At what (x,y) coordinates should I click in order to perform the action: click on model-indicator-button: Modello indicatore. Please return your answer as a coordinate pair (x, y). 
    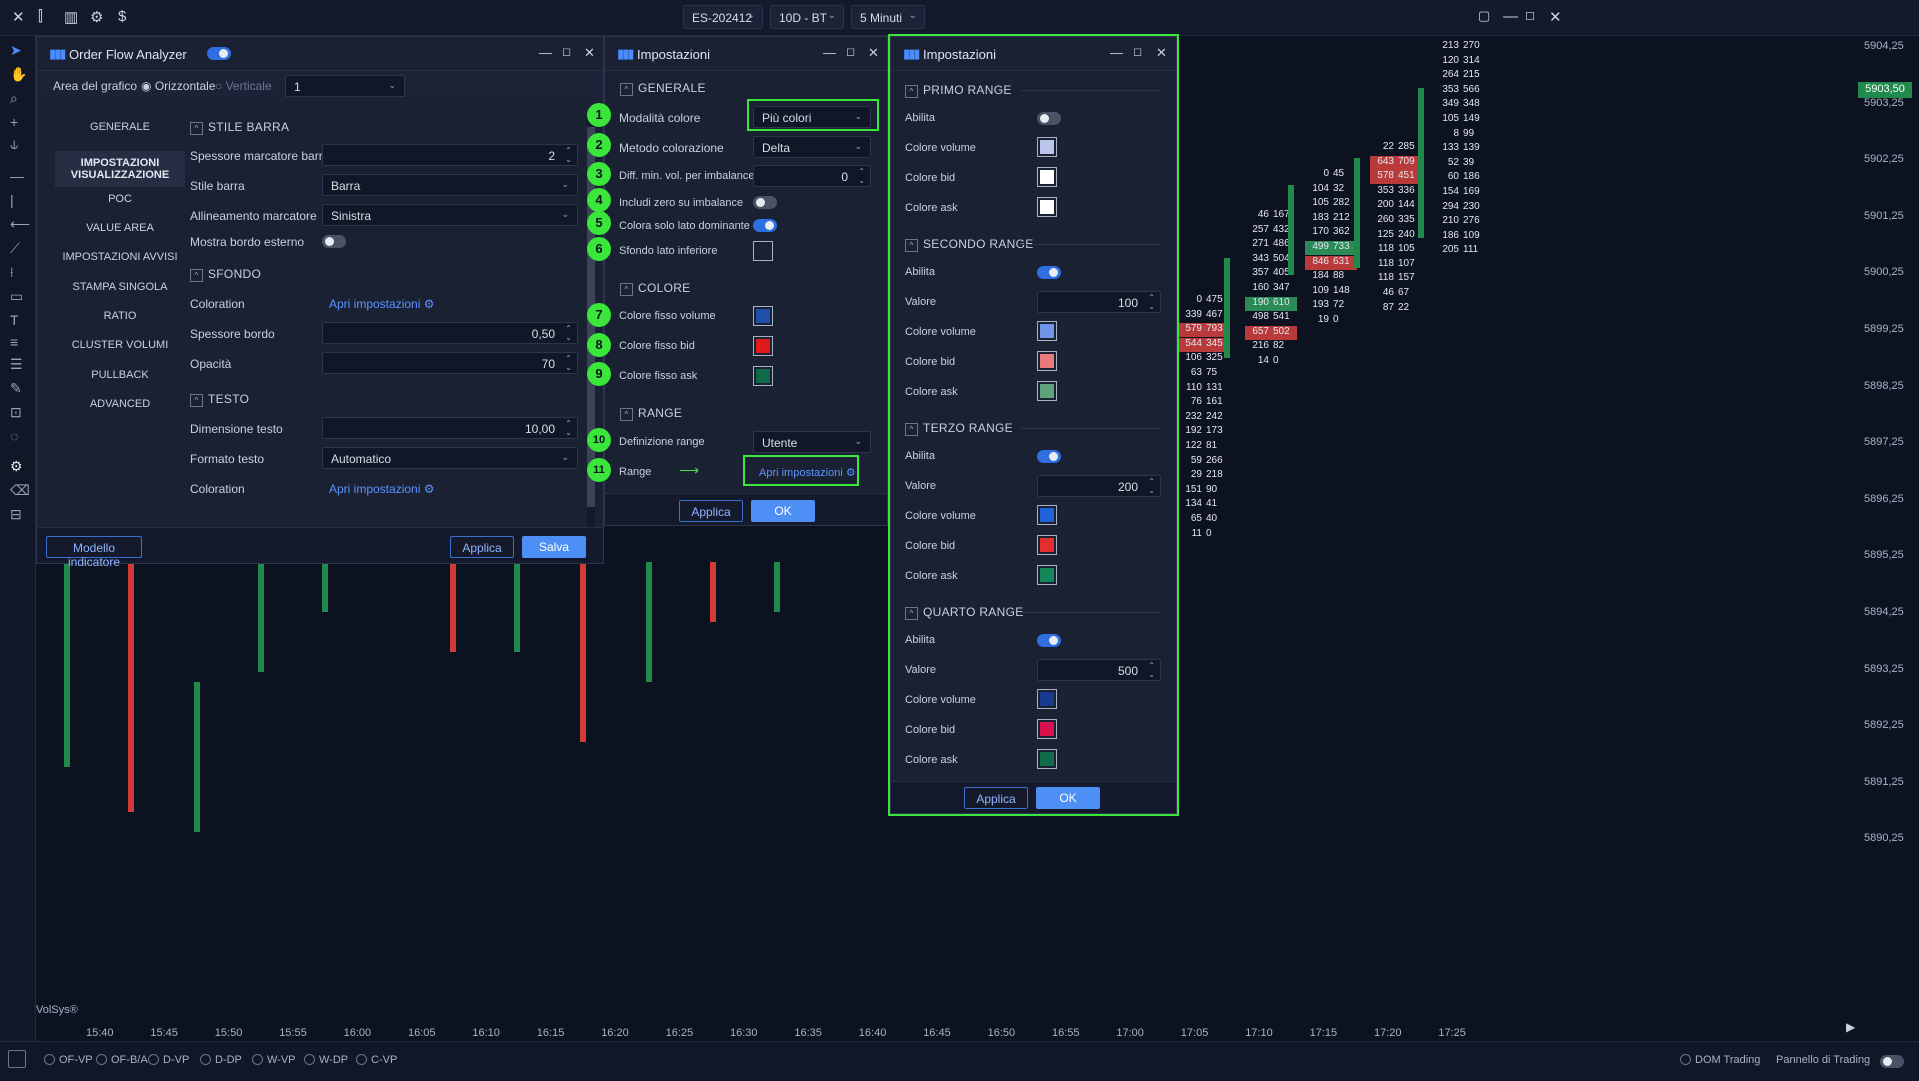
    Looking at the image, I should click on (94, 552).